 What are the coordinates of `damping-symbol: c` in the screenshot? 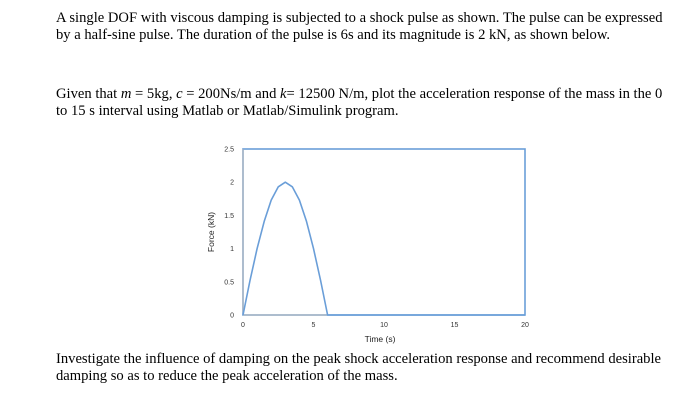 It's located at (179, 94).